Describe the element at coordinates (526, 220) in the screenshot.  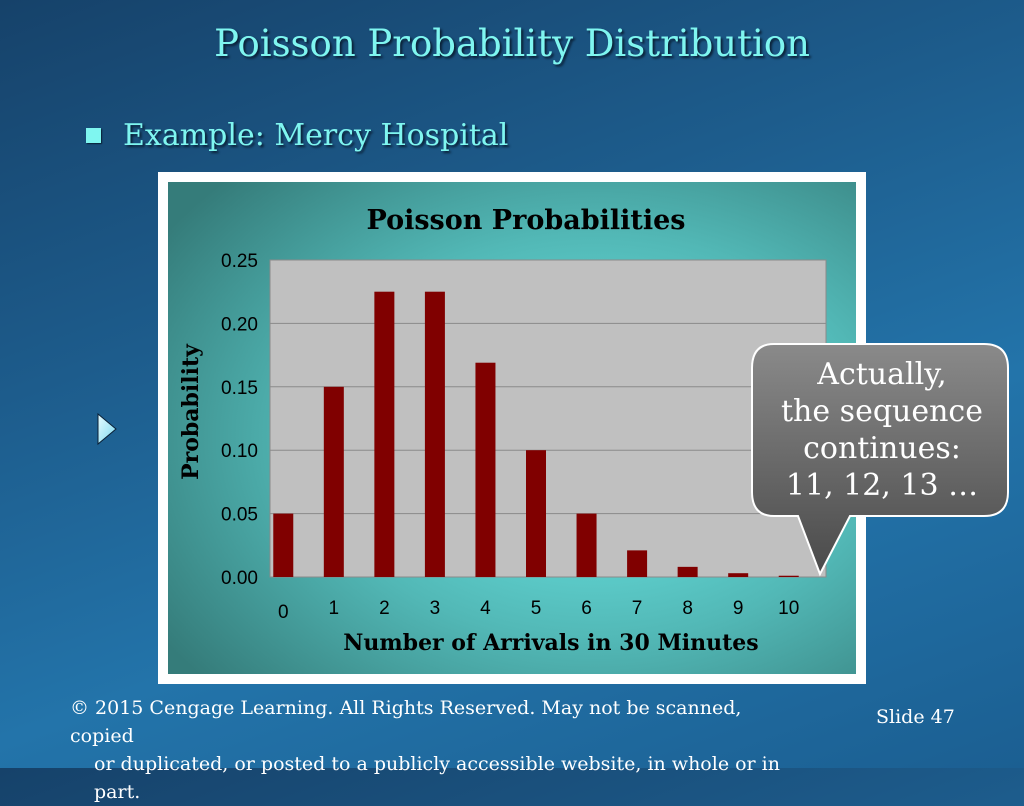
I see `chart-title: Poisson Probabilities` at that location.